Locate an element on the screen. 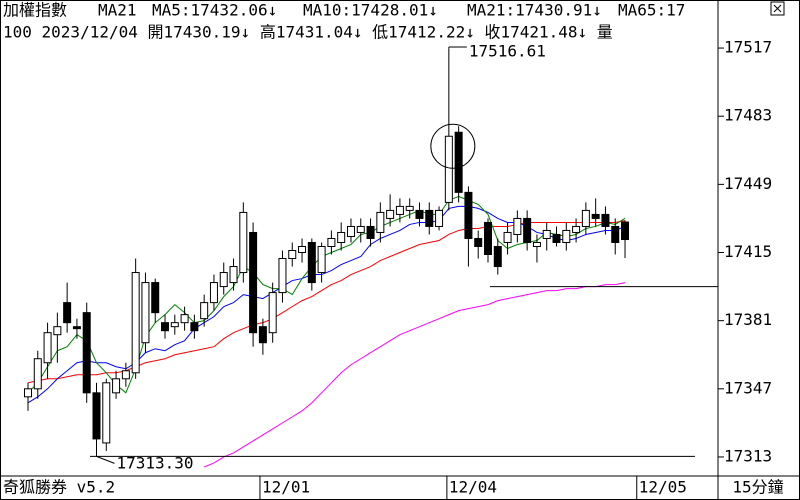 This screenshot has height=500, width=800. annotation-leader is located at coordinates (105, 459).